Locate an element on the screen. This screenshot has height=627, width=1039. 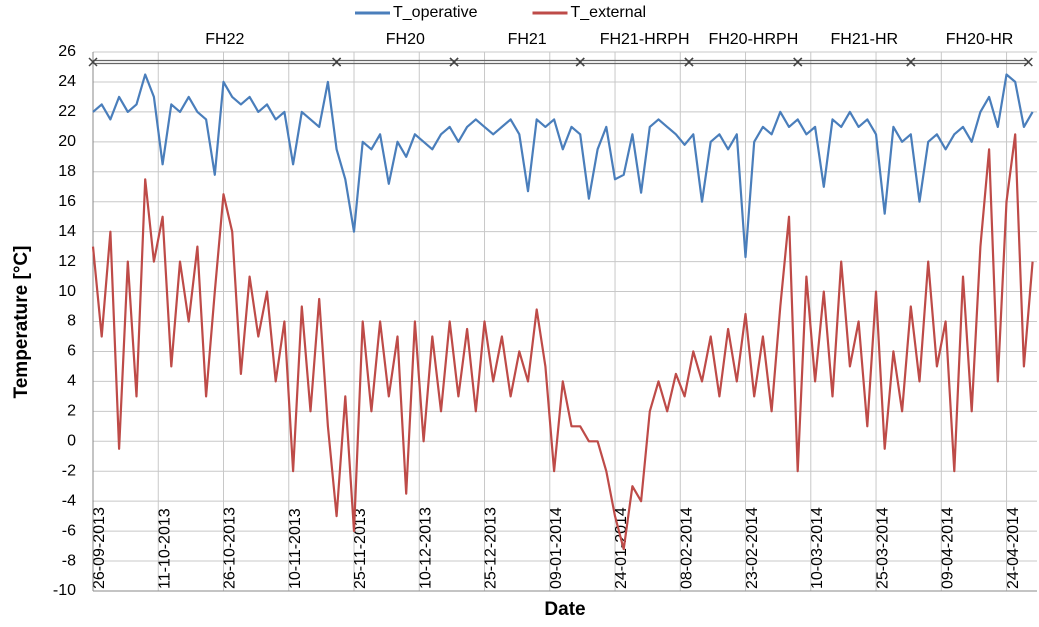
y-tick-label: 4 is located at coordinates (71, 381).